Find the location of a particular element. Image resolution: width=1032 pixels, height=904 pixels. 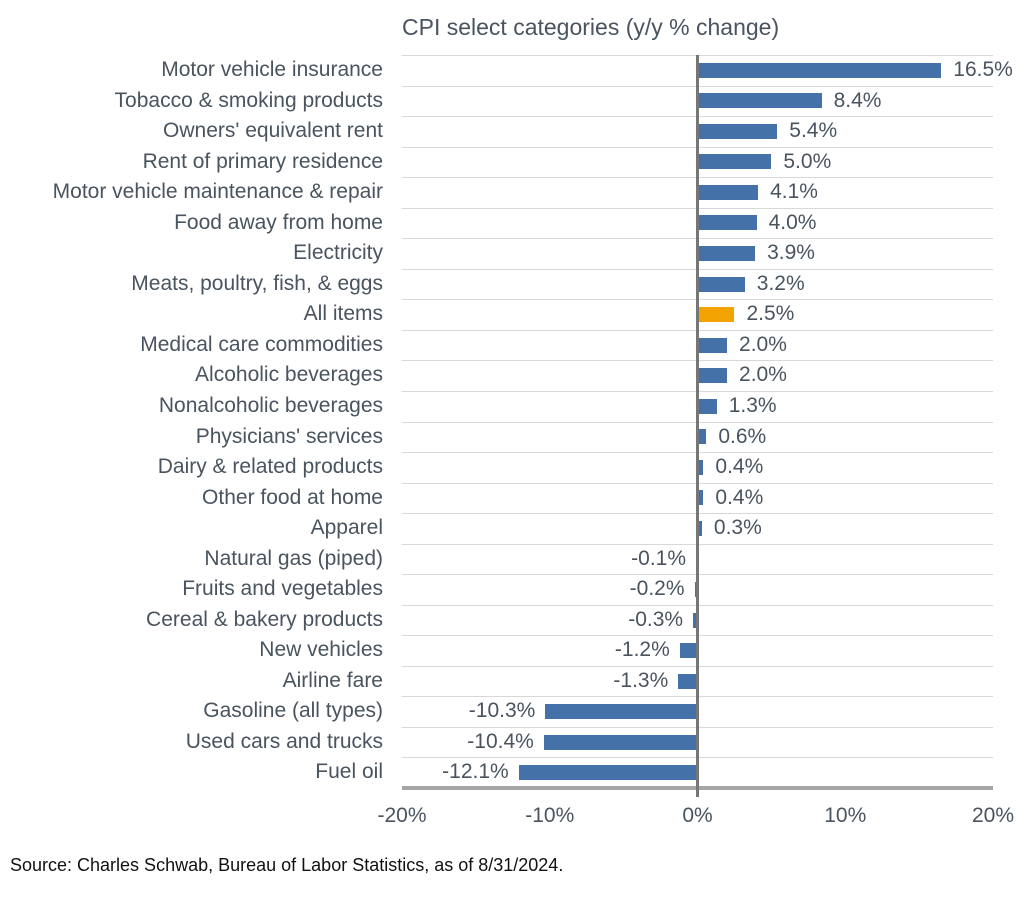

value-label: 5.0% is located at coordinates (807, 161).